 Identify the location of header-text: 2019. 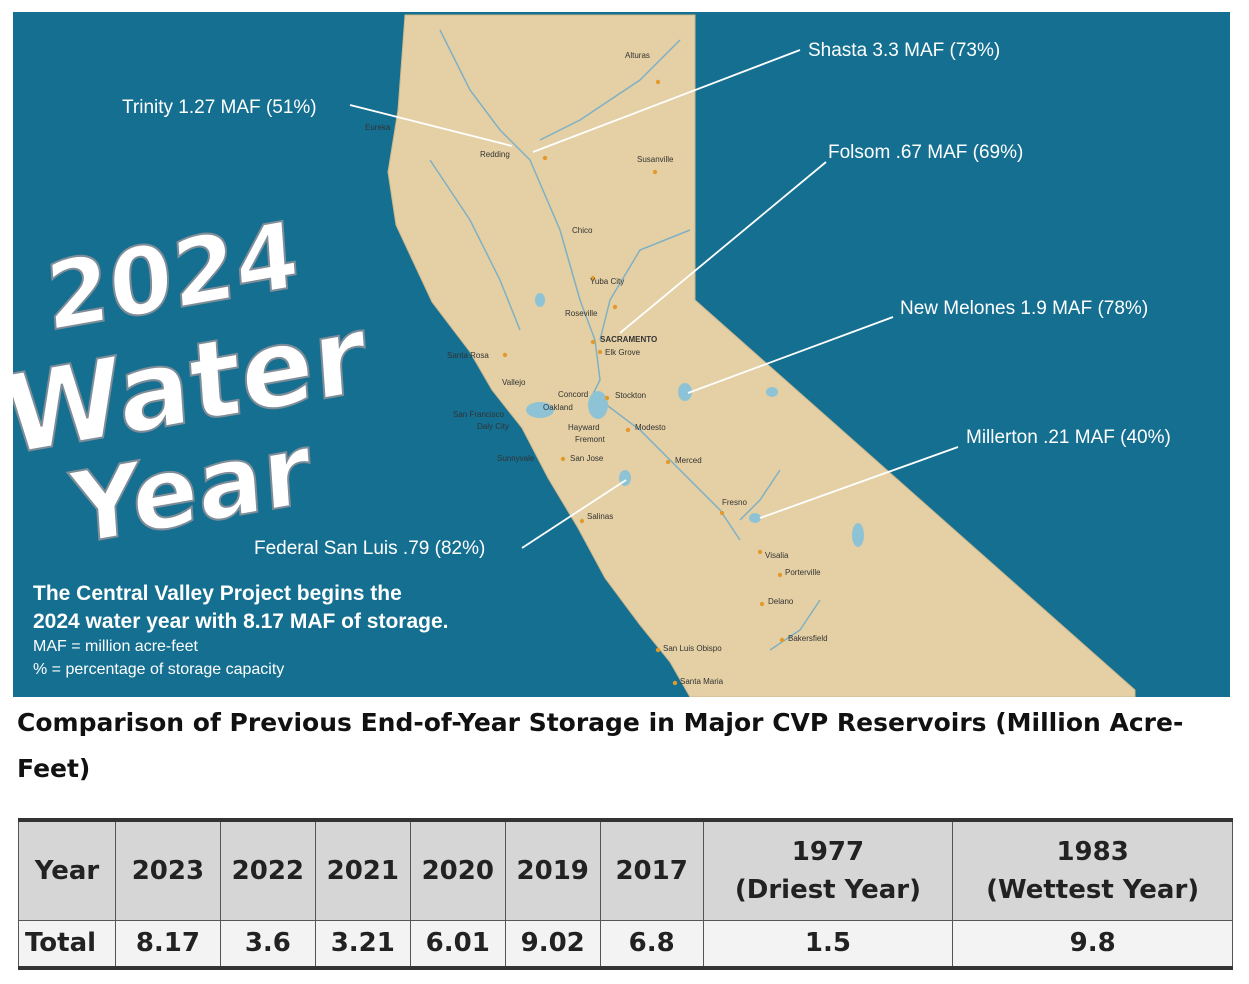
(552, 870).